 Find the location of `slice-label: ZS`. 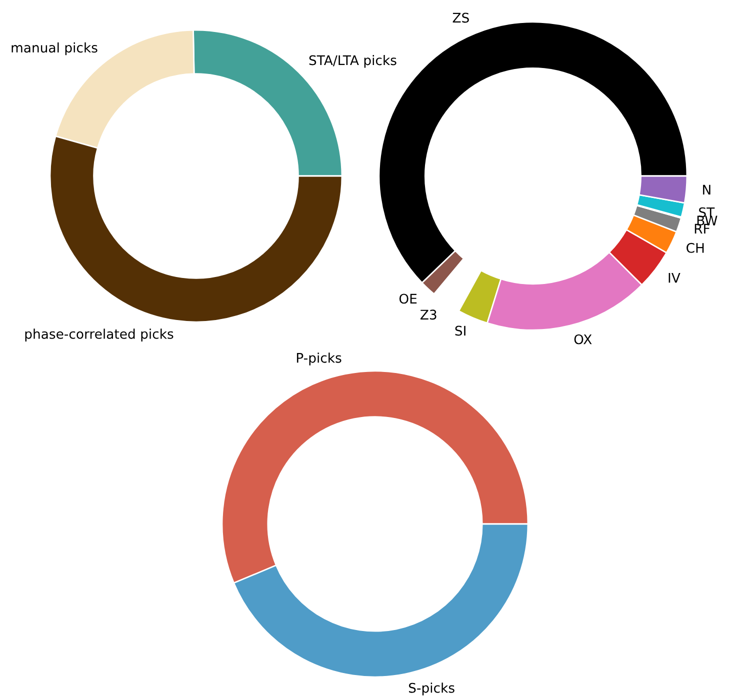

slice-label: ZS is located at coordinates (460, 17).